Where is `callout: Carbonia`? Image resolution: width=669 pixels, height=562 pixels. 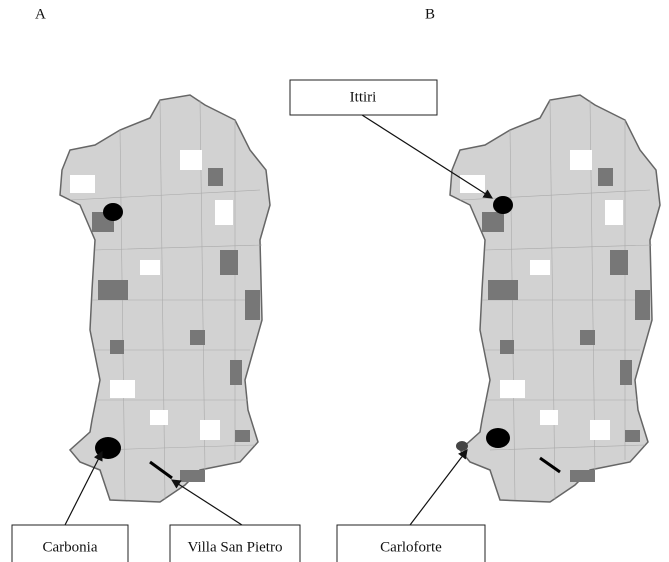
callout: Carbonia is located at coordinates (70, 506).